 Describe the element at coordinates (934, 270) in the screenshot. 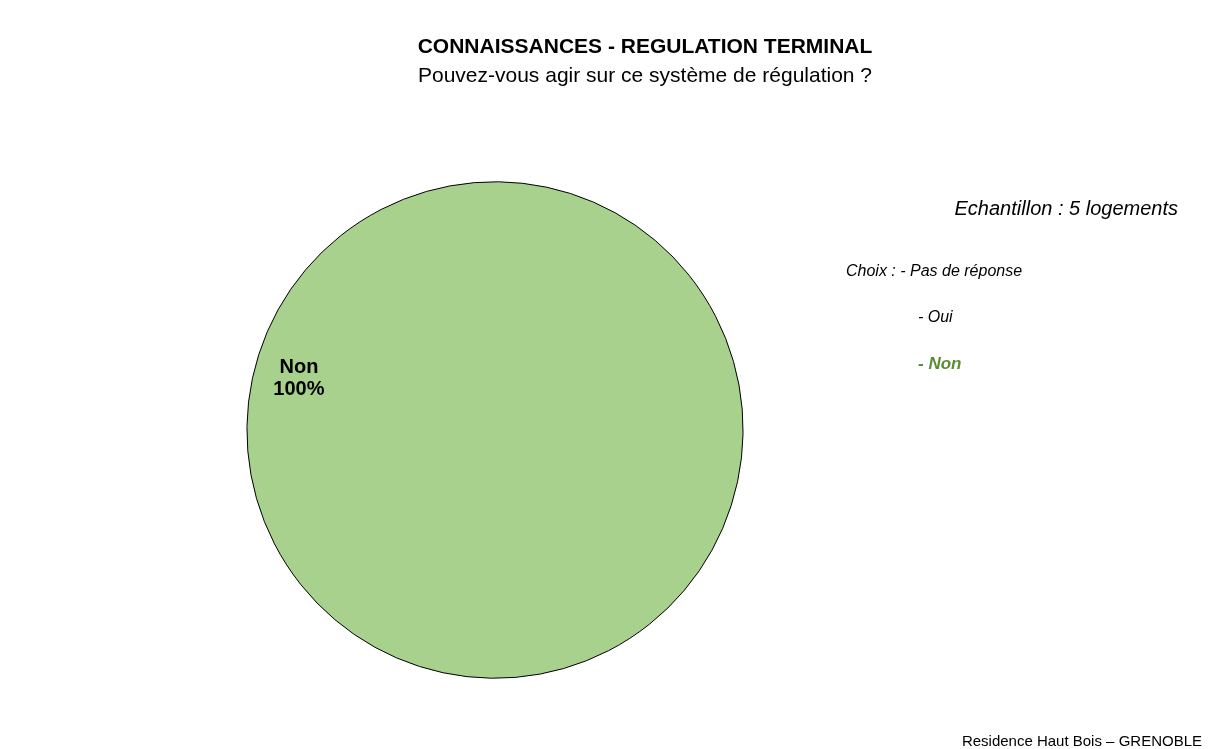

I see `text: Choix : - Pas de réponse` at that location.